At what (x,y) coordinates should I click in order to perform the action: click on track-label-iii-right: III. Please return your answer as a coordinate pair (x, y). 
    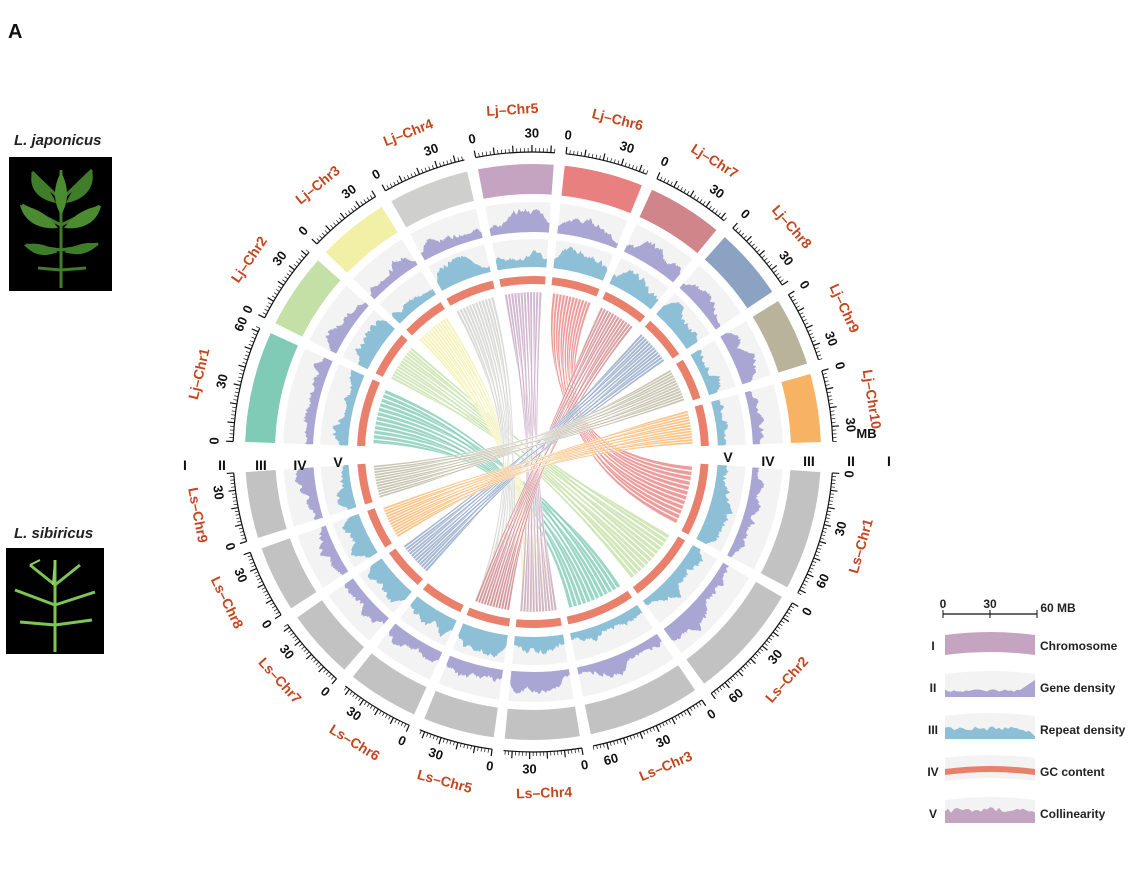
    Looking at the image, I should click on (809, 461).